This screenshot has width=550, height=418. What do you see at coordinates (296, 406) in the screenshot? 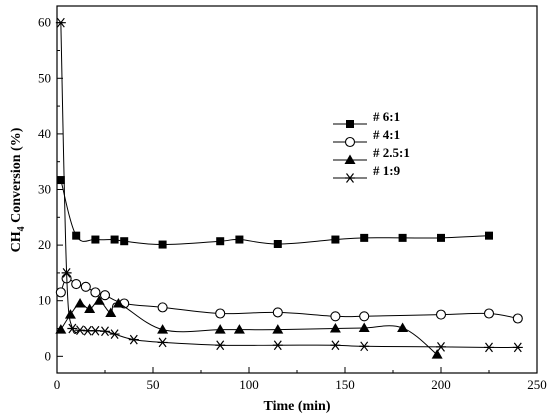
I see `x-axis-title: Time (min)` at bounding box center [296, 406].